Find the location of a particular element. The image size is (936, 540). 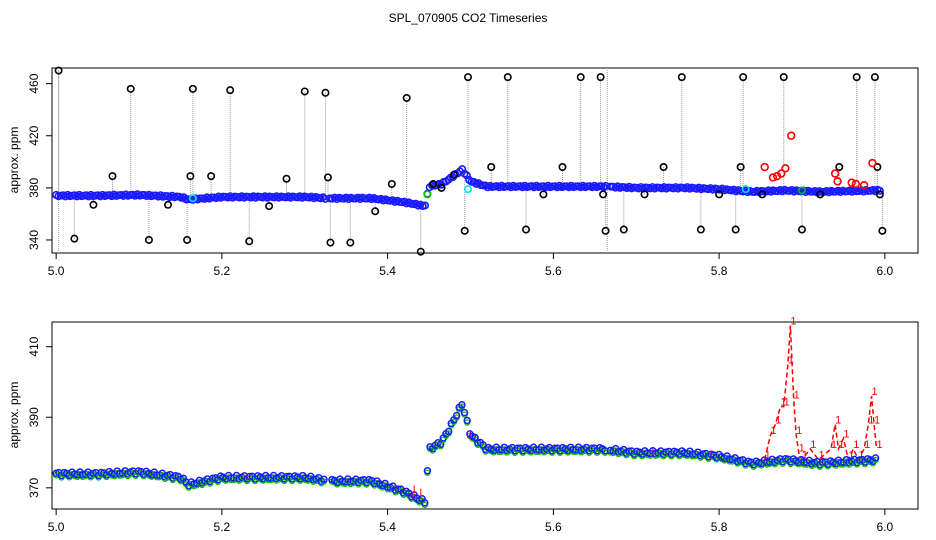

bottom-x-tick-label: 5.2 is located at coordinates (222, 527).